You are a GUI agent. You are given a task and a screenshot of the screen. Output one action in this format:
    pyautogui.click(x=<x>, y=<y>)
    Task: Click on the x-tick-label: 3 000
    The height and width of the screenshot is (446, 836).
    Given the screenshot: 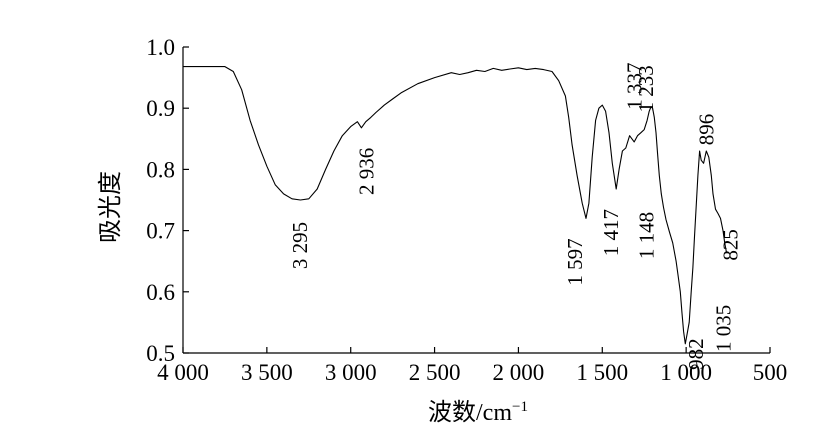 What is the action you would take?
    pyautogui.click(x=351, y=372)
    